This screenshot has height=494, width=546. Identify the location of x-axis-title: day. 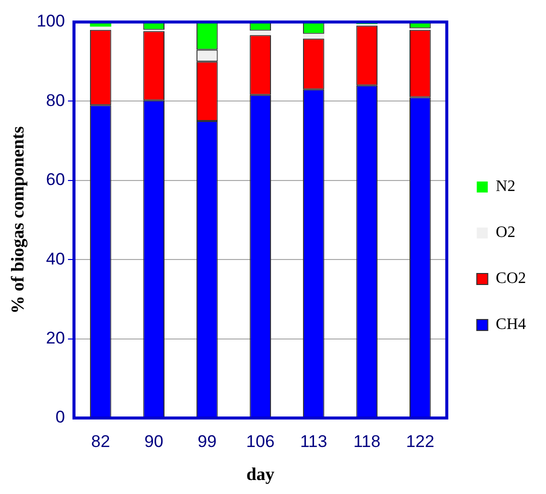
(260, 474).